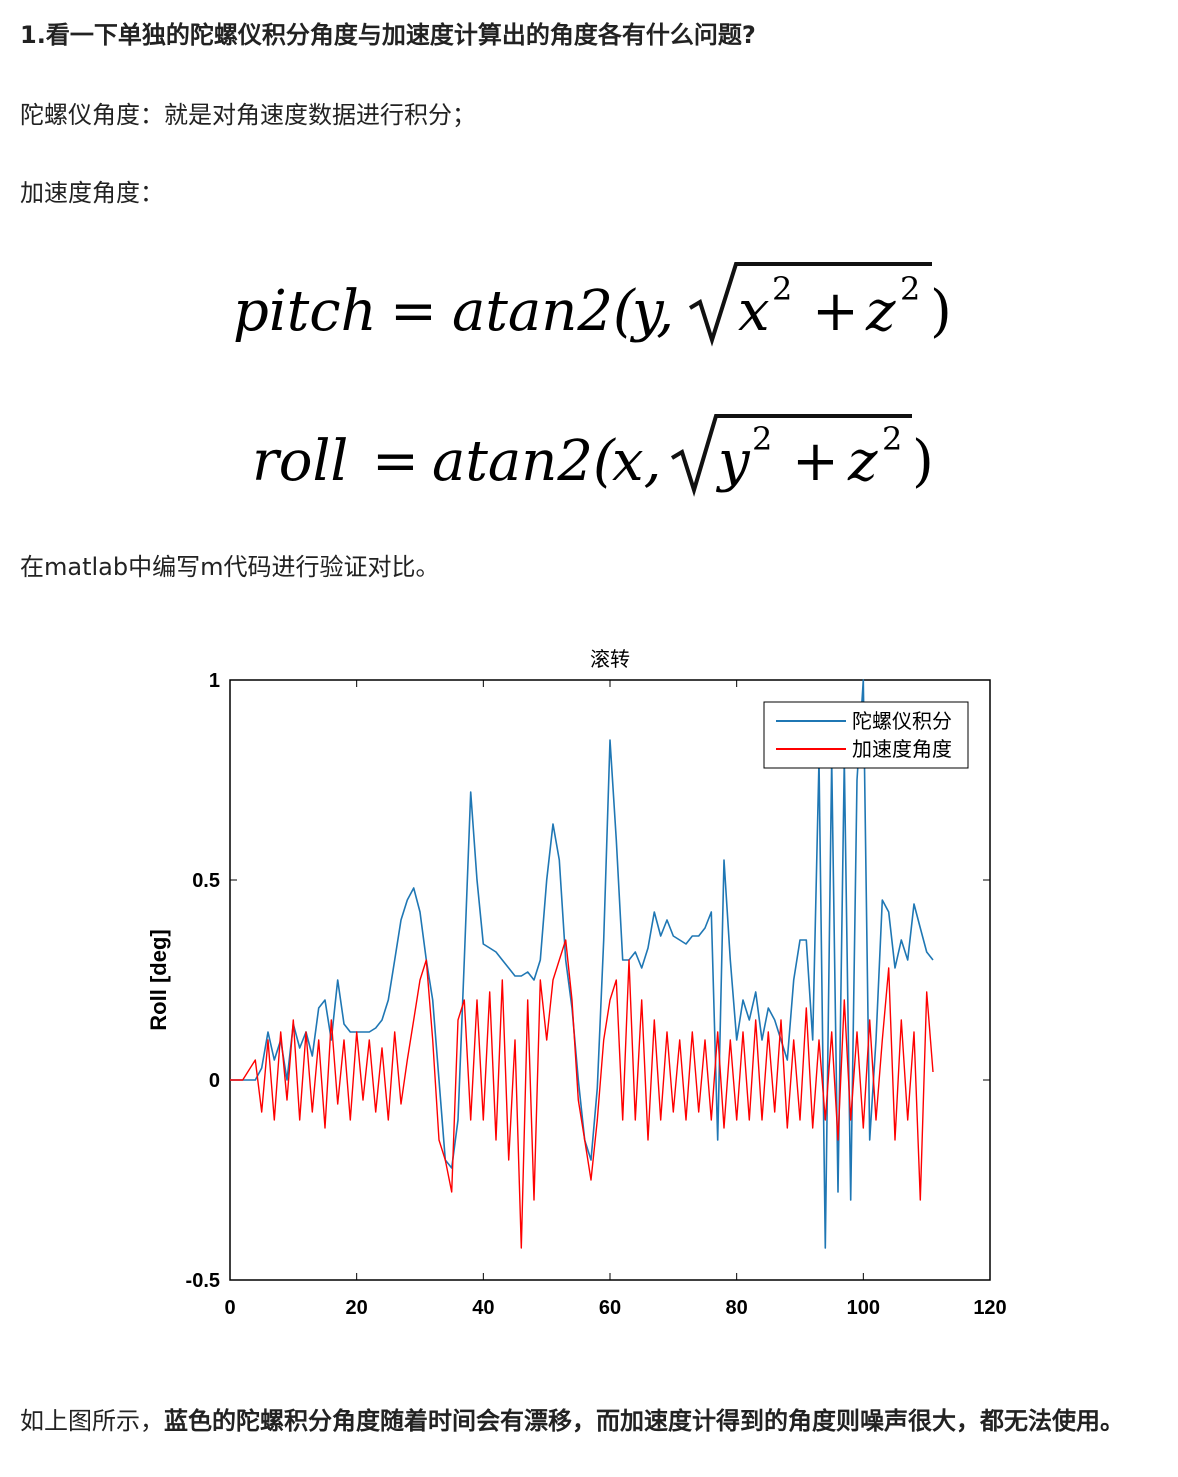 Image resolution: width=1178 pixels, height=1477 pixels. Describe the element at coordinates (214, 681) in the screenshot. I see `y-tick-label: 1` at that location.